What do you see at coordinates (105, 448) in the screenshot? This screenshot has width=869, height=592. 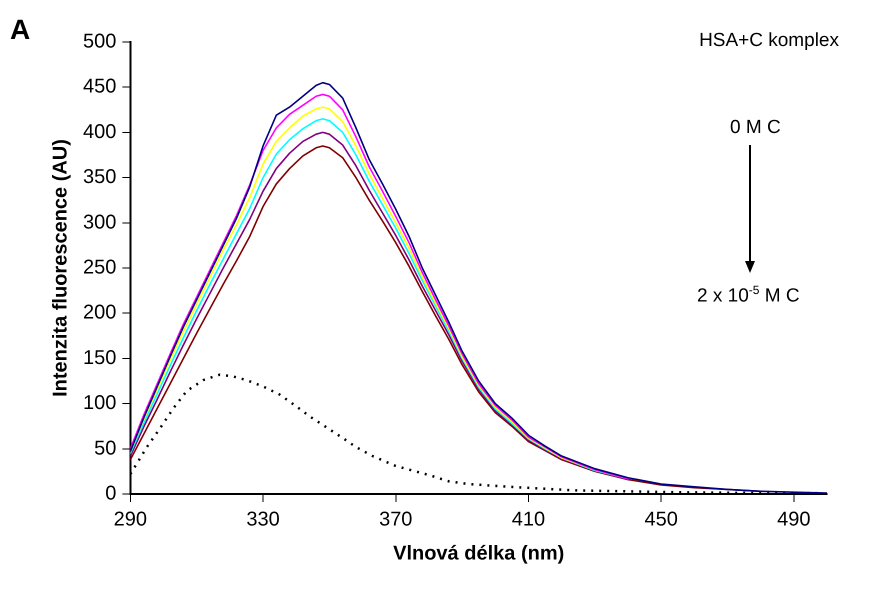 I see `y-tick-label: 50` at bounding box center [105, 448].